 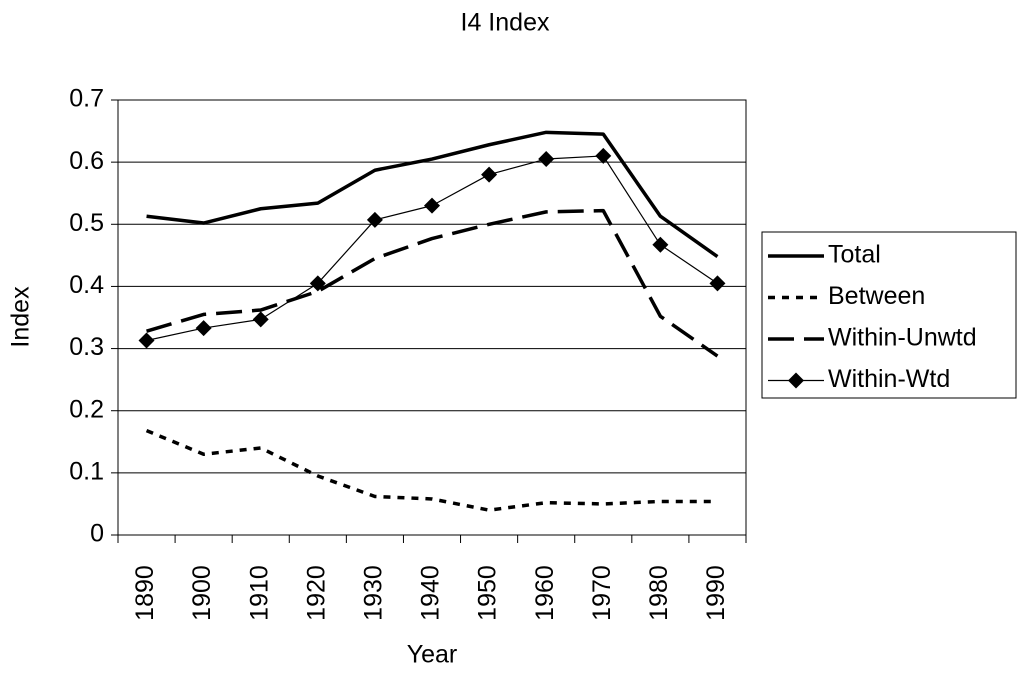 I want to click on x-tick-label: 1970, so click(x=602, y=593).